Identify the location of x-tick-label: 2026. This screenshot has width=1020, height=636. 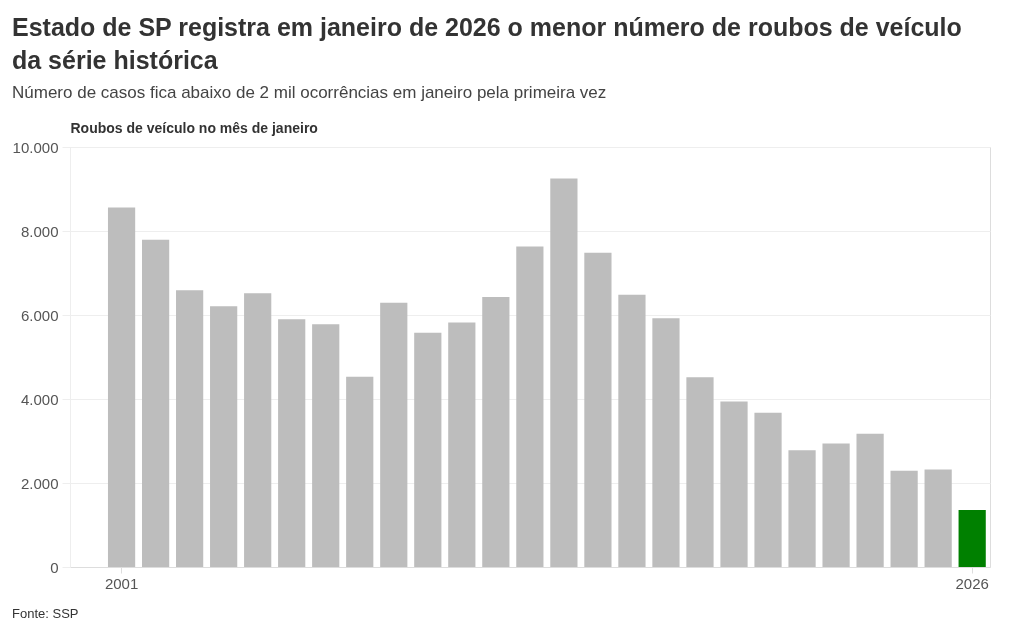
(972, 583).